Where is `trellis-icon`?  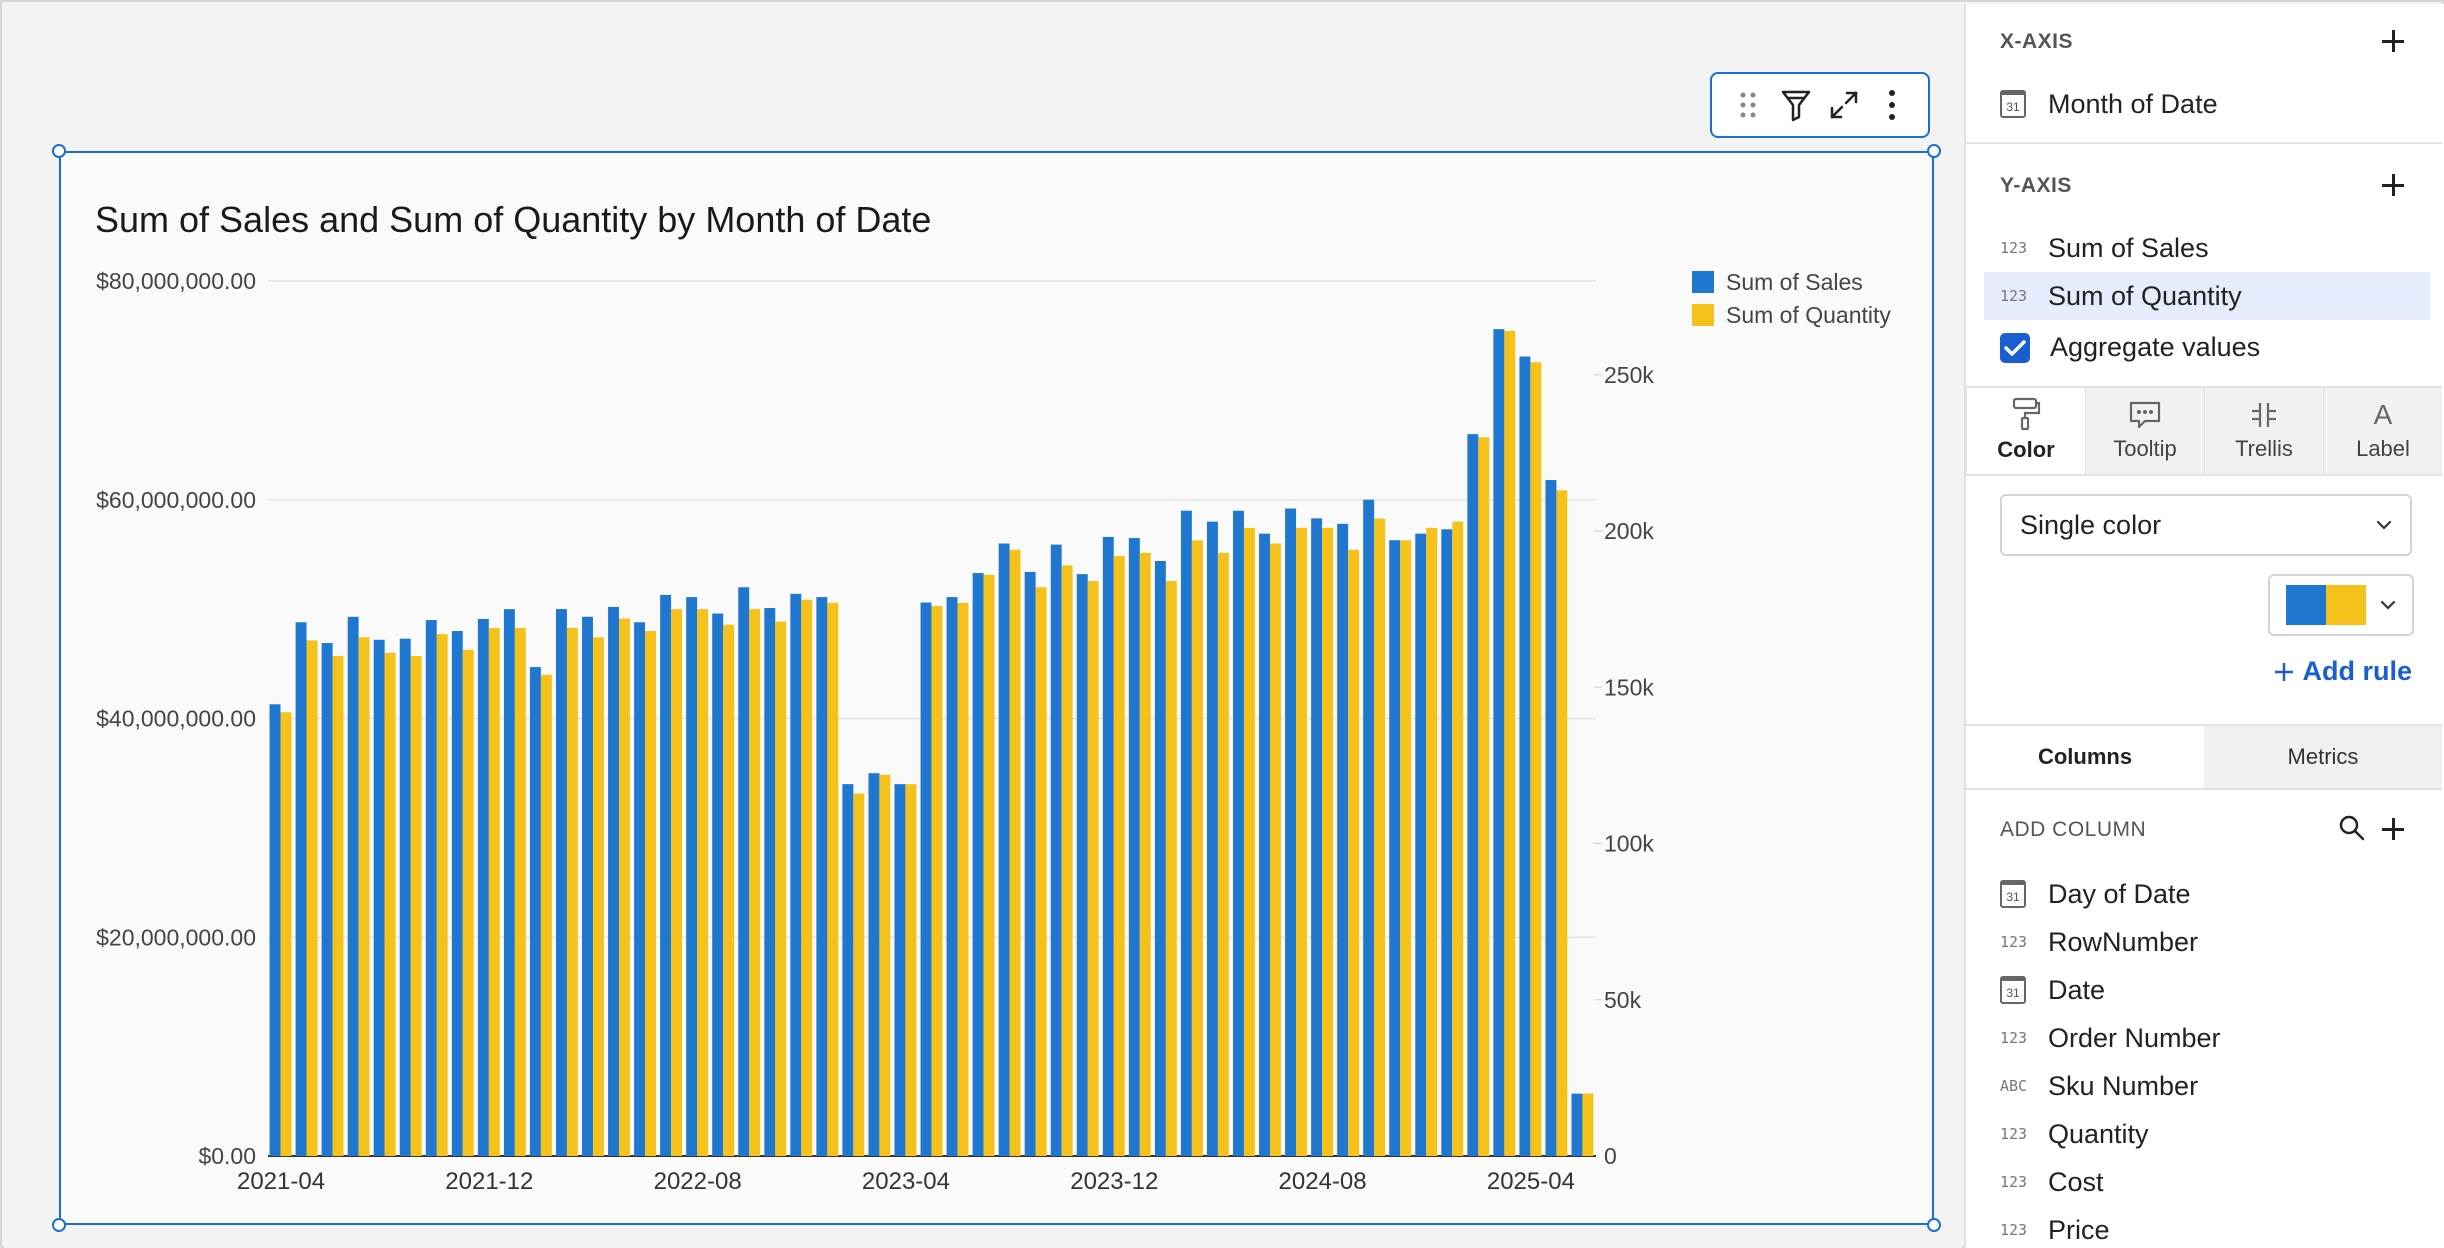
trellis-icon is located at coordinates (2264, 415).